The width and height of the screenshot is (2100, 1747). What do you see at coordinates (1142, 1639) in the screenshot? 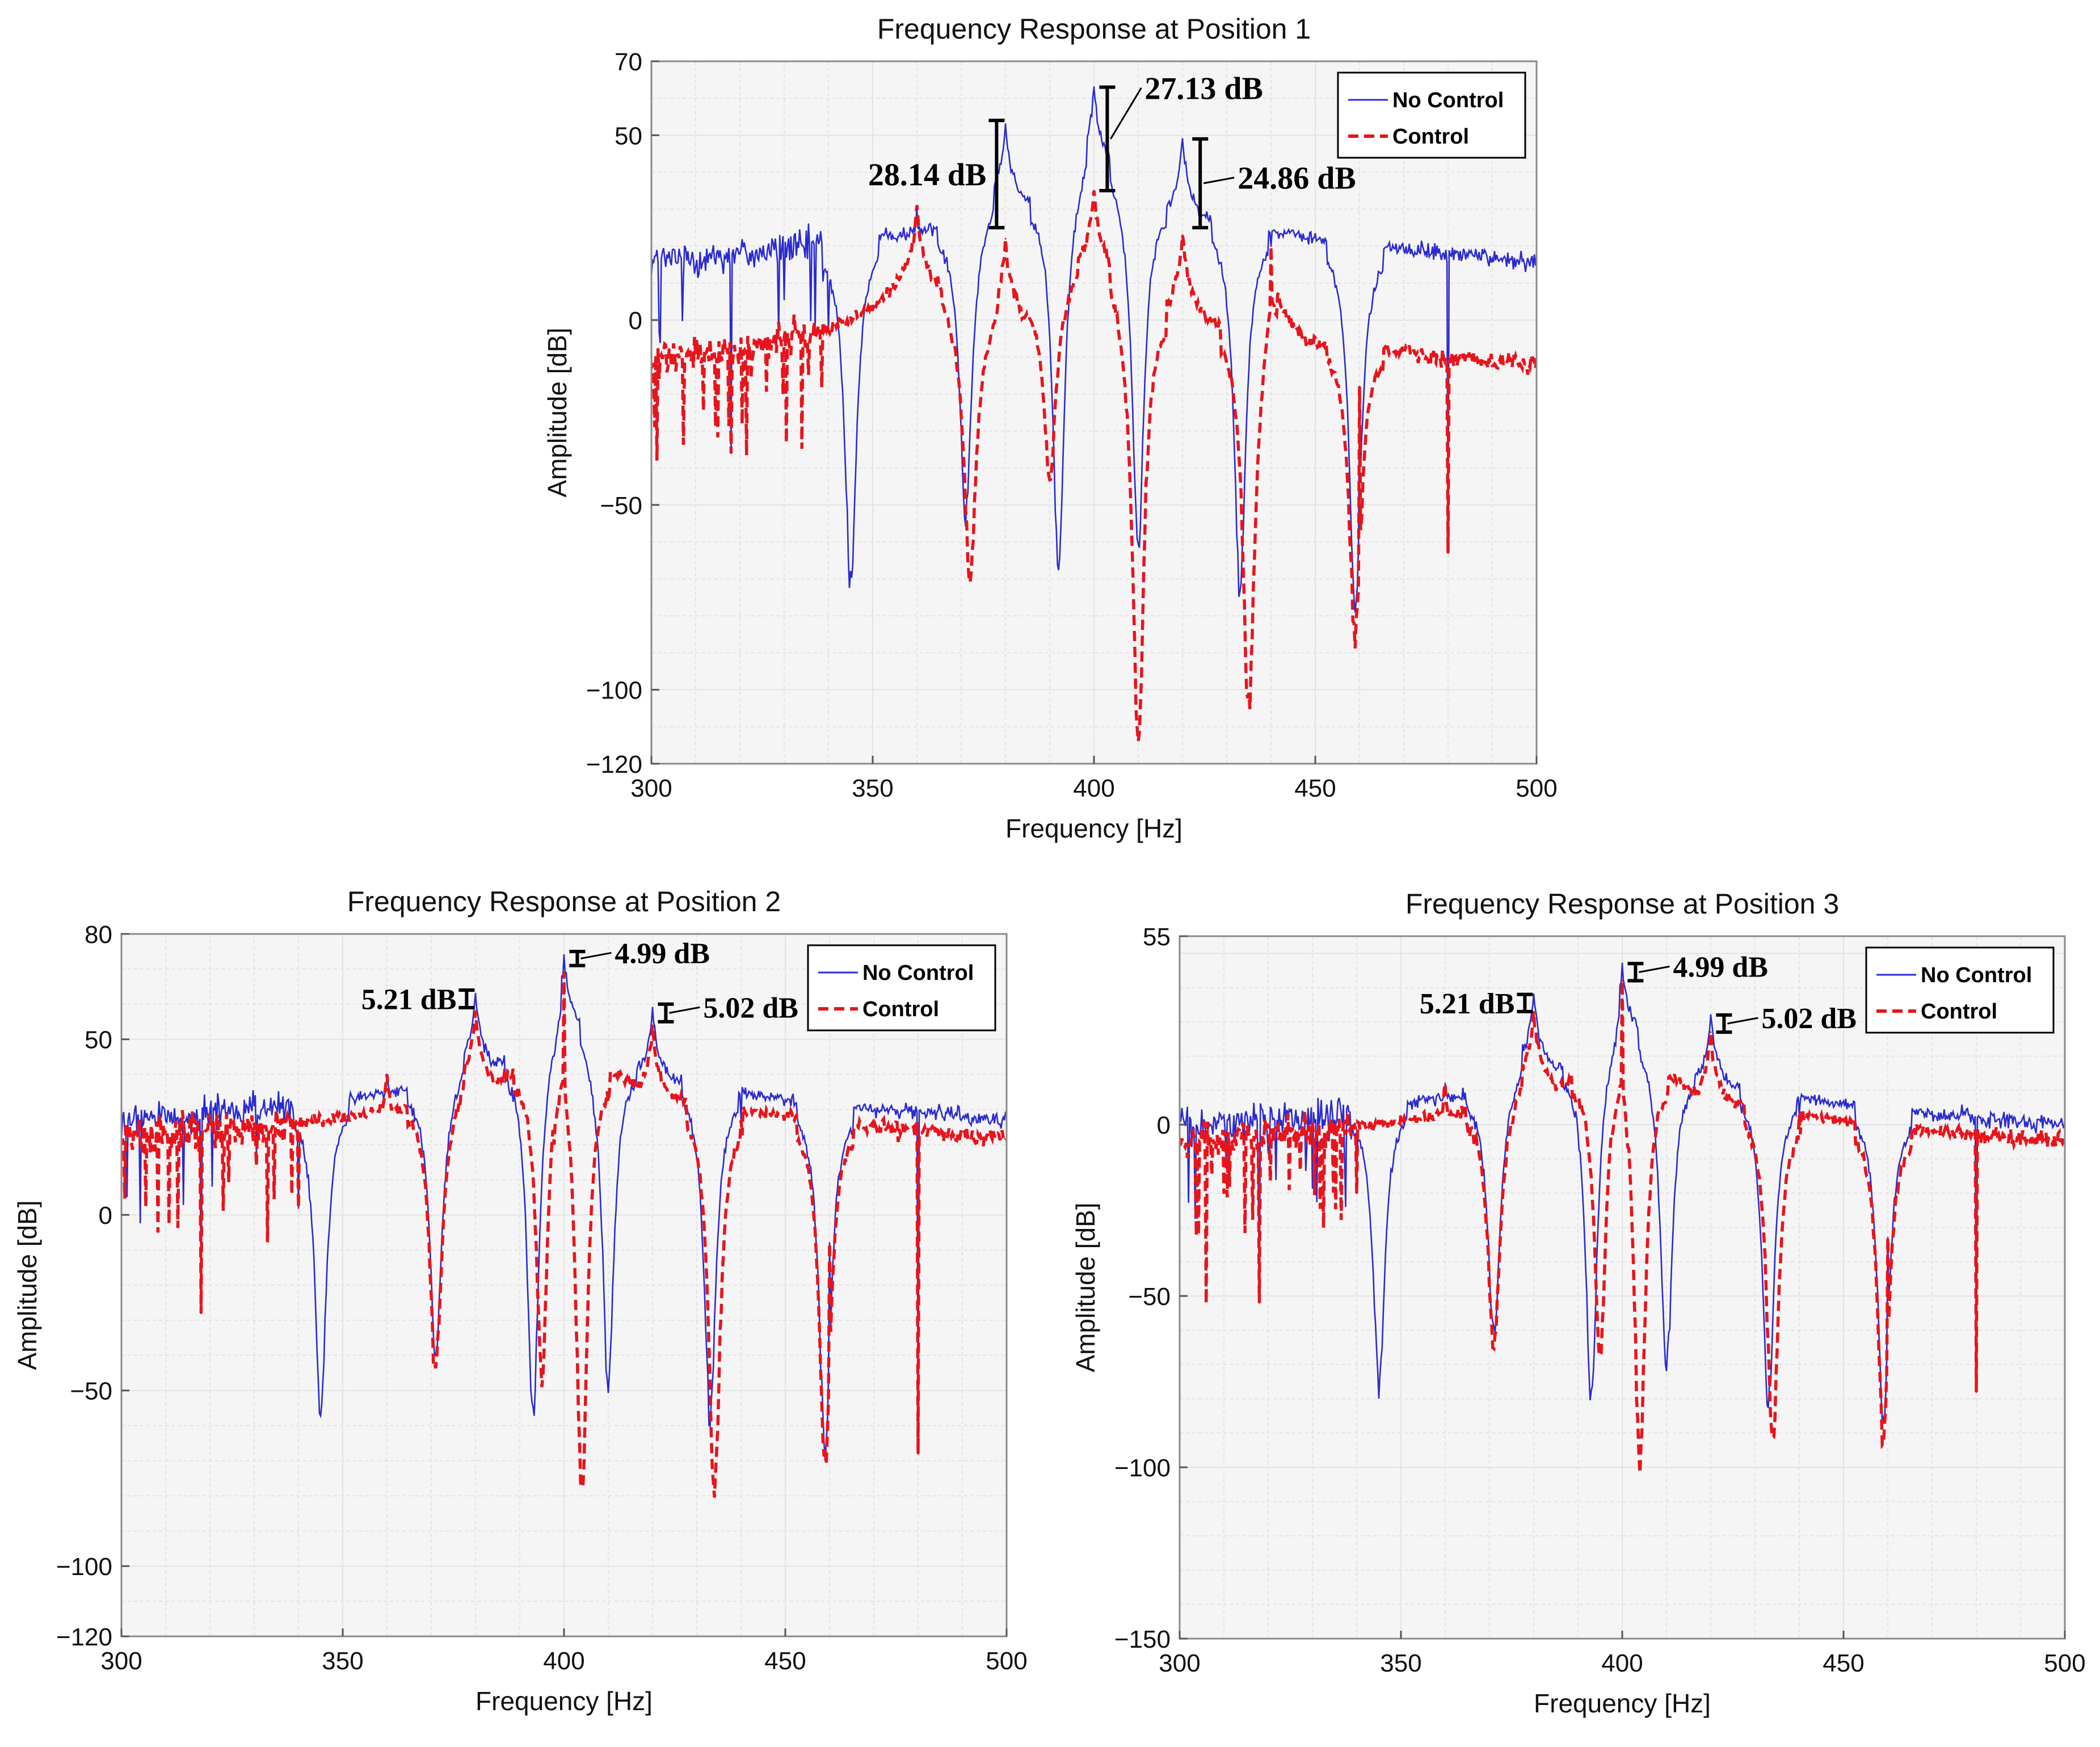
I see `y-tick-label: −150` at bounding box center [1142, 1639].